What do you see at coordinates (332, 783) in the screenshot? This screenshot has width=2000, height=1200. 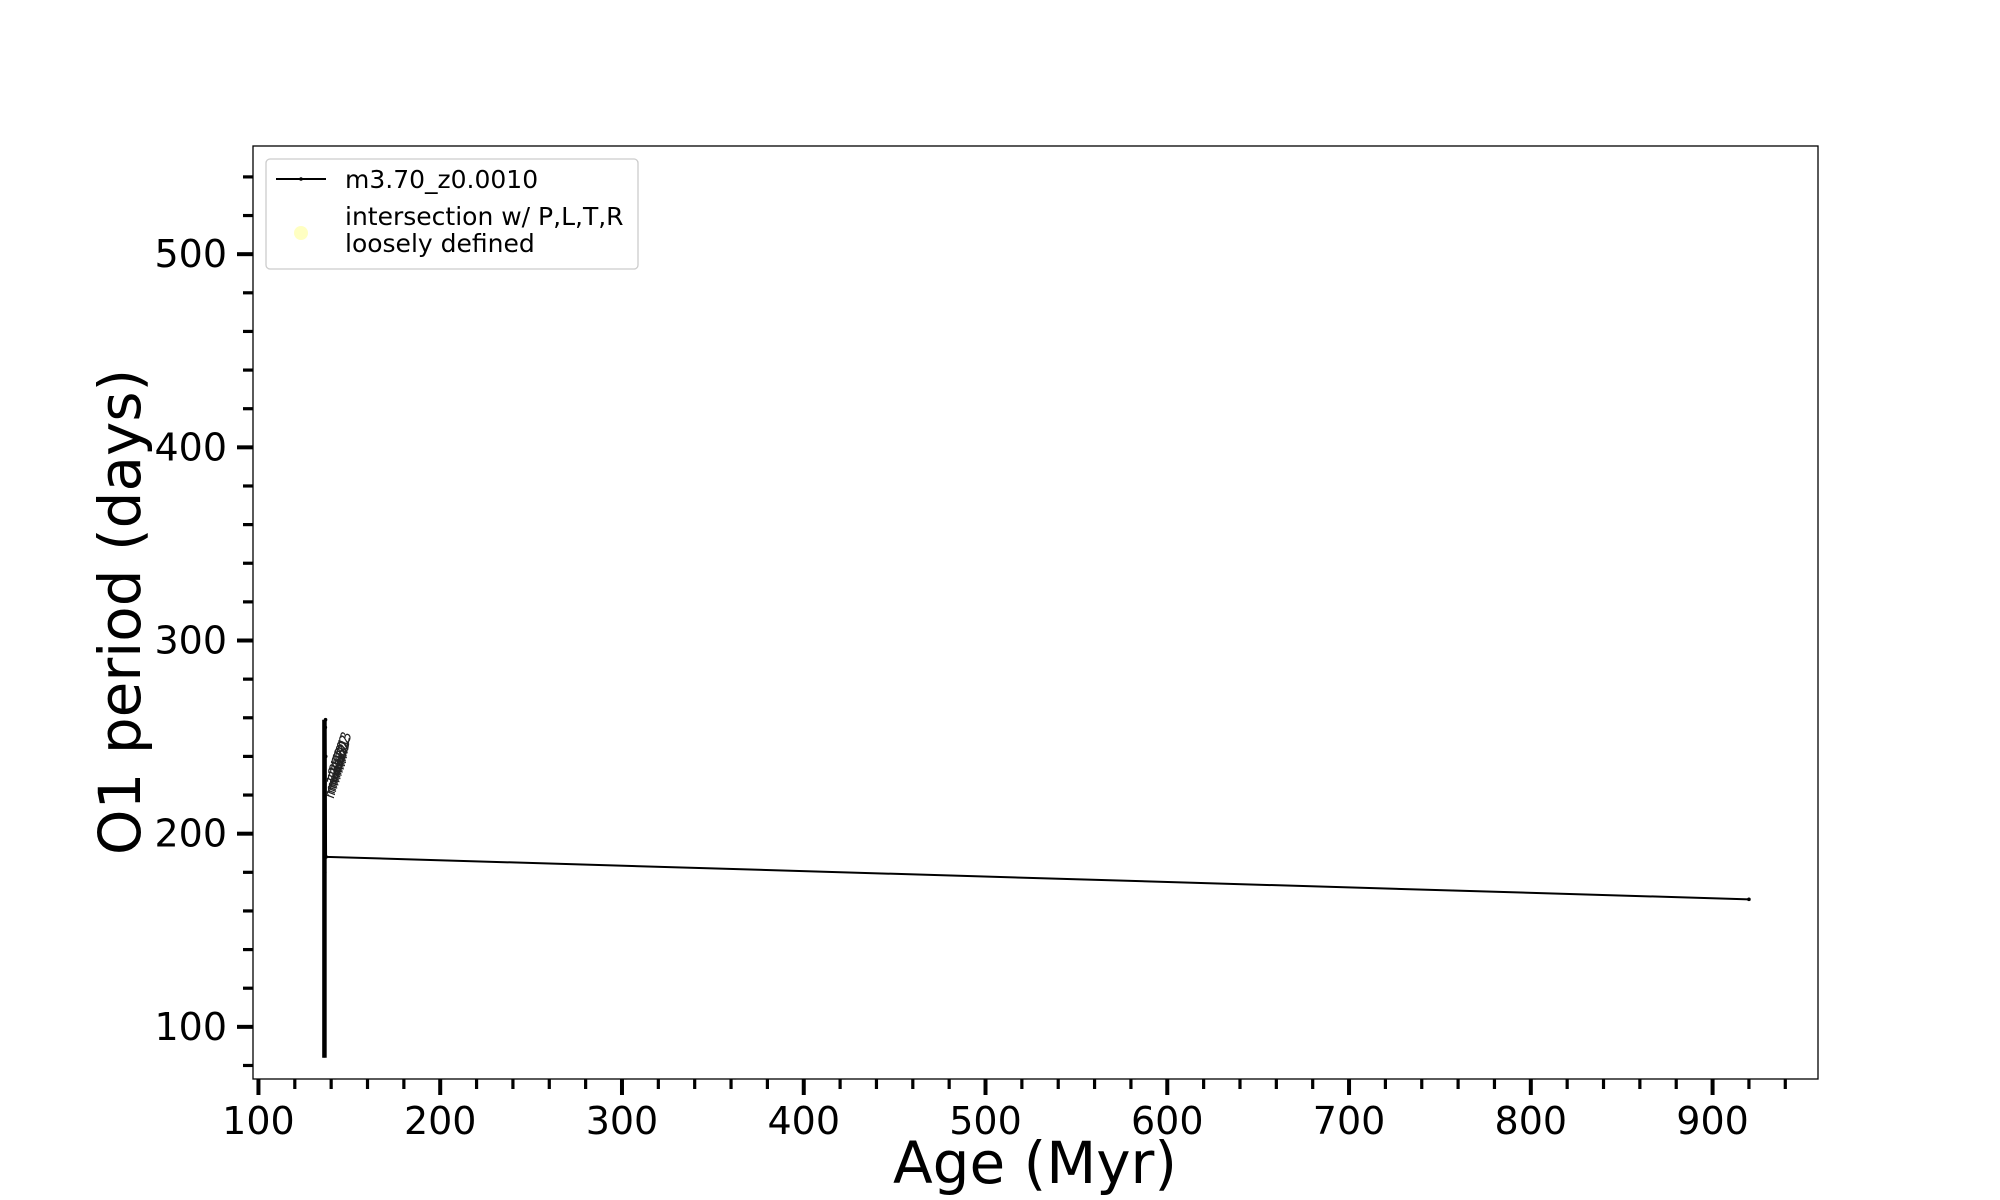 I see `point-label: m12` at bounding box center [332, 783].